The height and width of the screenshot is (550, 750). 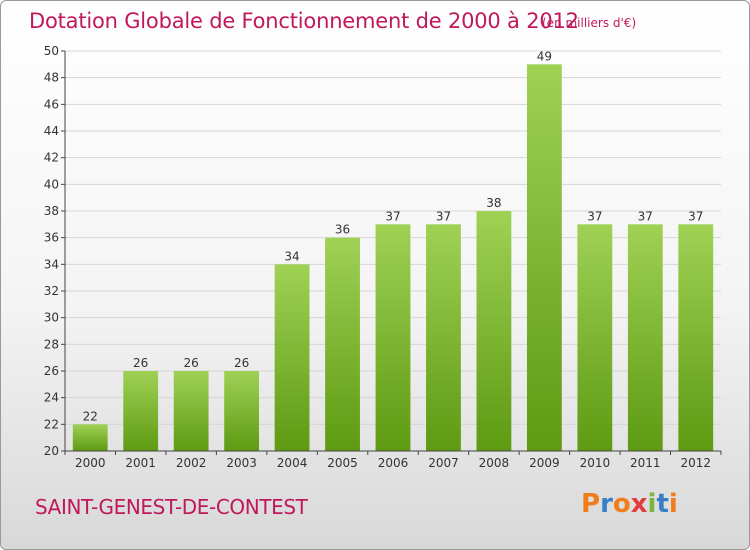 What do you see at coordinates (292, 357) in the screenshot?
I see `bar-2004` at bounding box center [292, 357].